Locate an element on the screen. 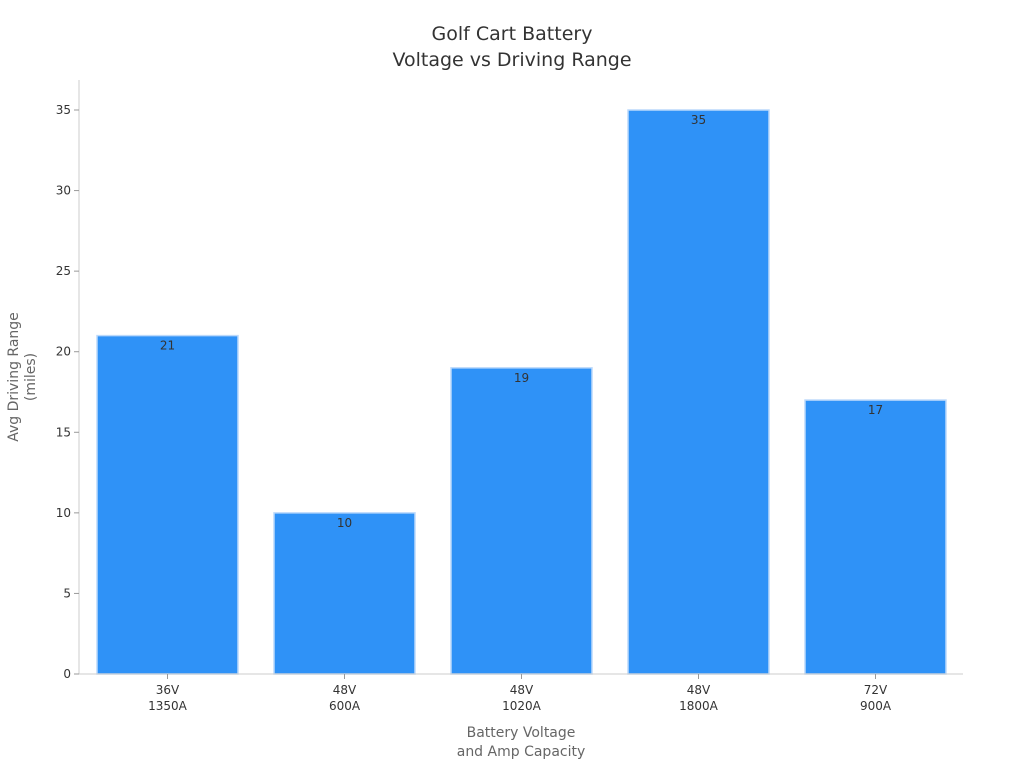 This screenshot has height=768, width=1024. bar-value-label: 10 is located at coordinates (344, 523).